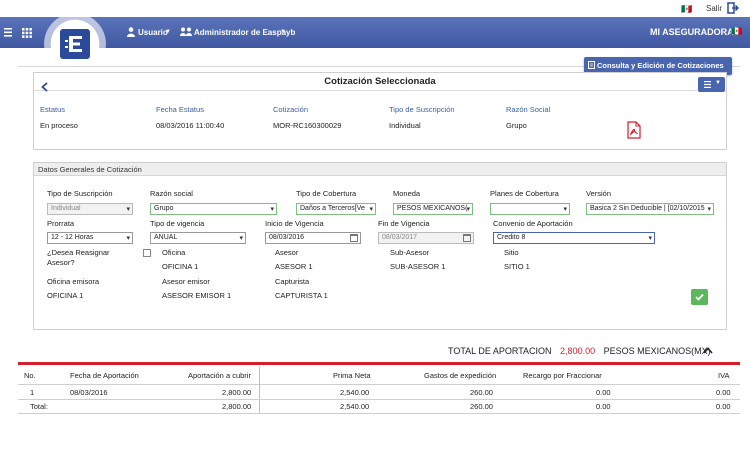  I want to click on prorrata-value: 12 - 12 Horas, so click(72, 237).